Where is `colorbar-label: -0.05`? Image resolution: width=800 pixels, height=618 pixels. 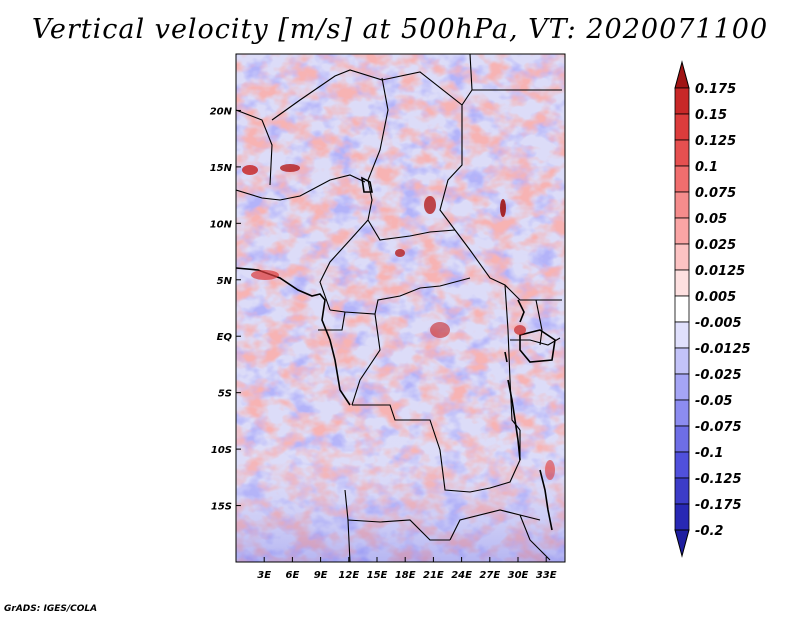
colorbar-label: -0.05 is located at coordinates (713, 401).